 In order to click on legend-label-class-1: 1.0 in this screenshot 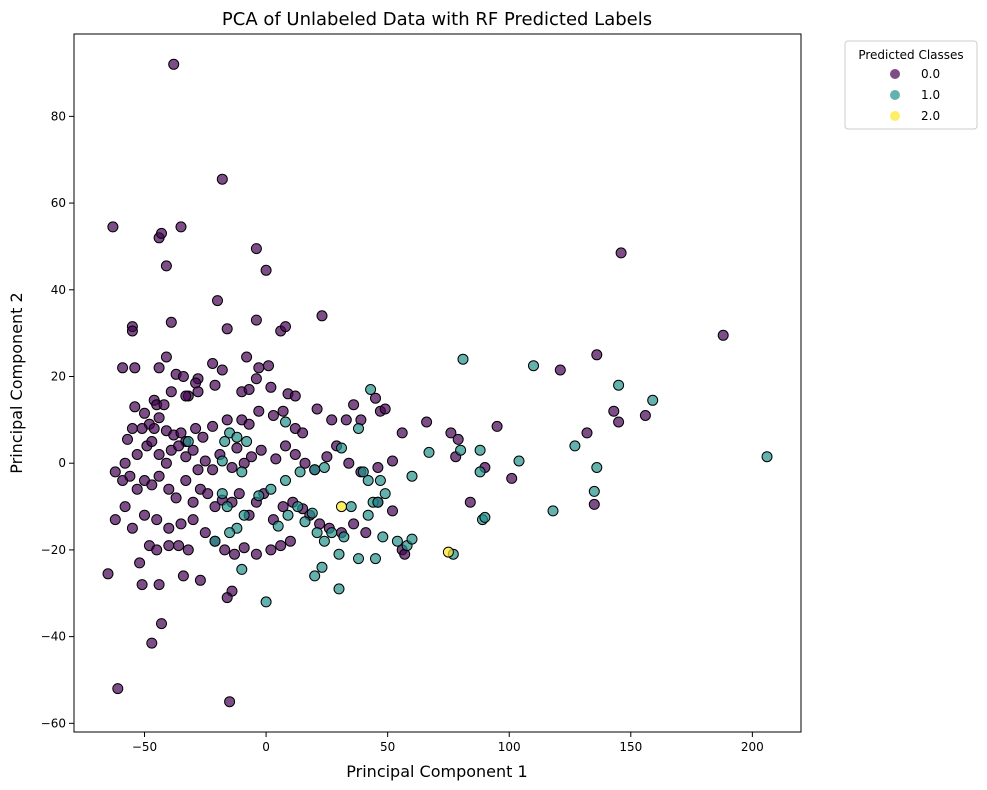, I will do `click(930, 95)`.